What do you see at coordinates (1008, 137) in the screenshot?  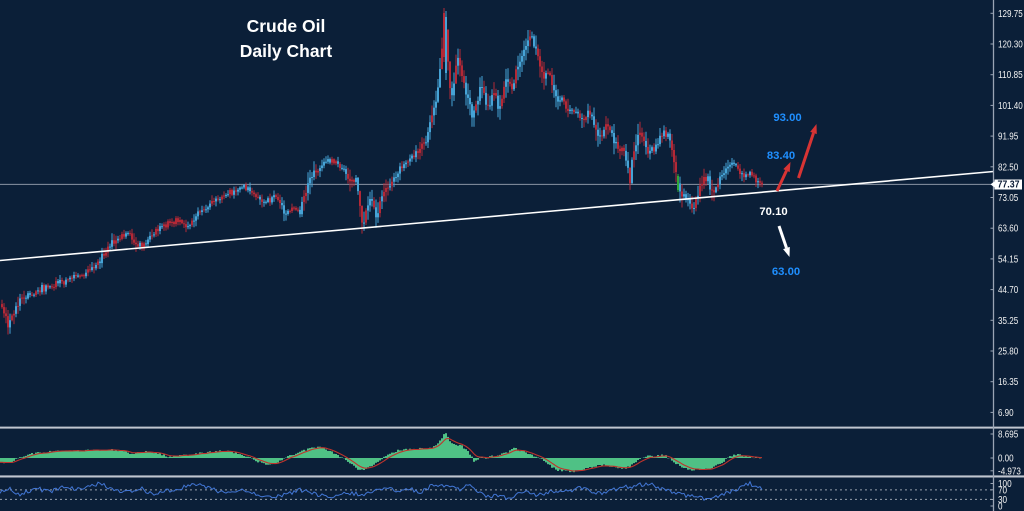 I see `svg-text: 91.95` at bounding box center [1008, 137].